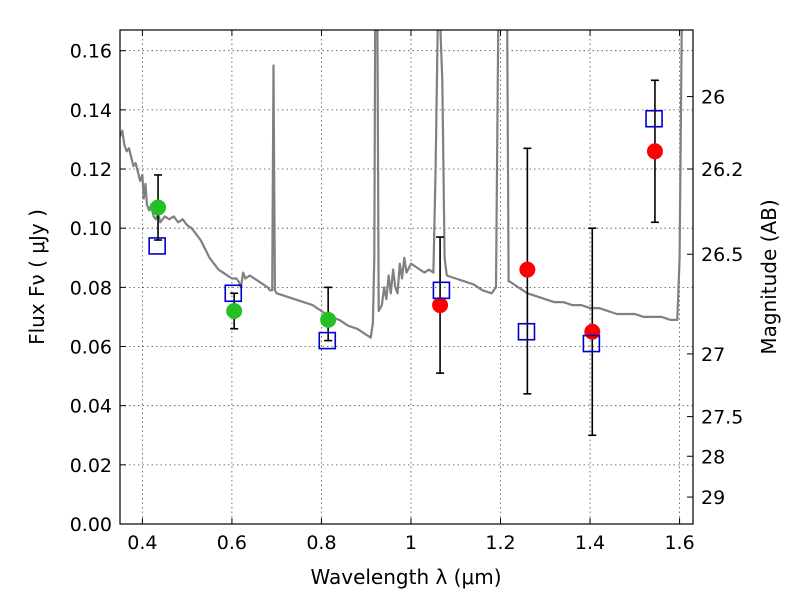 The width and height of the screenshot is (800, 600). Describe the element at coordinates (713, 355) in the screenshot. I see `right-tick-label: 27` at that location.